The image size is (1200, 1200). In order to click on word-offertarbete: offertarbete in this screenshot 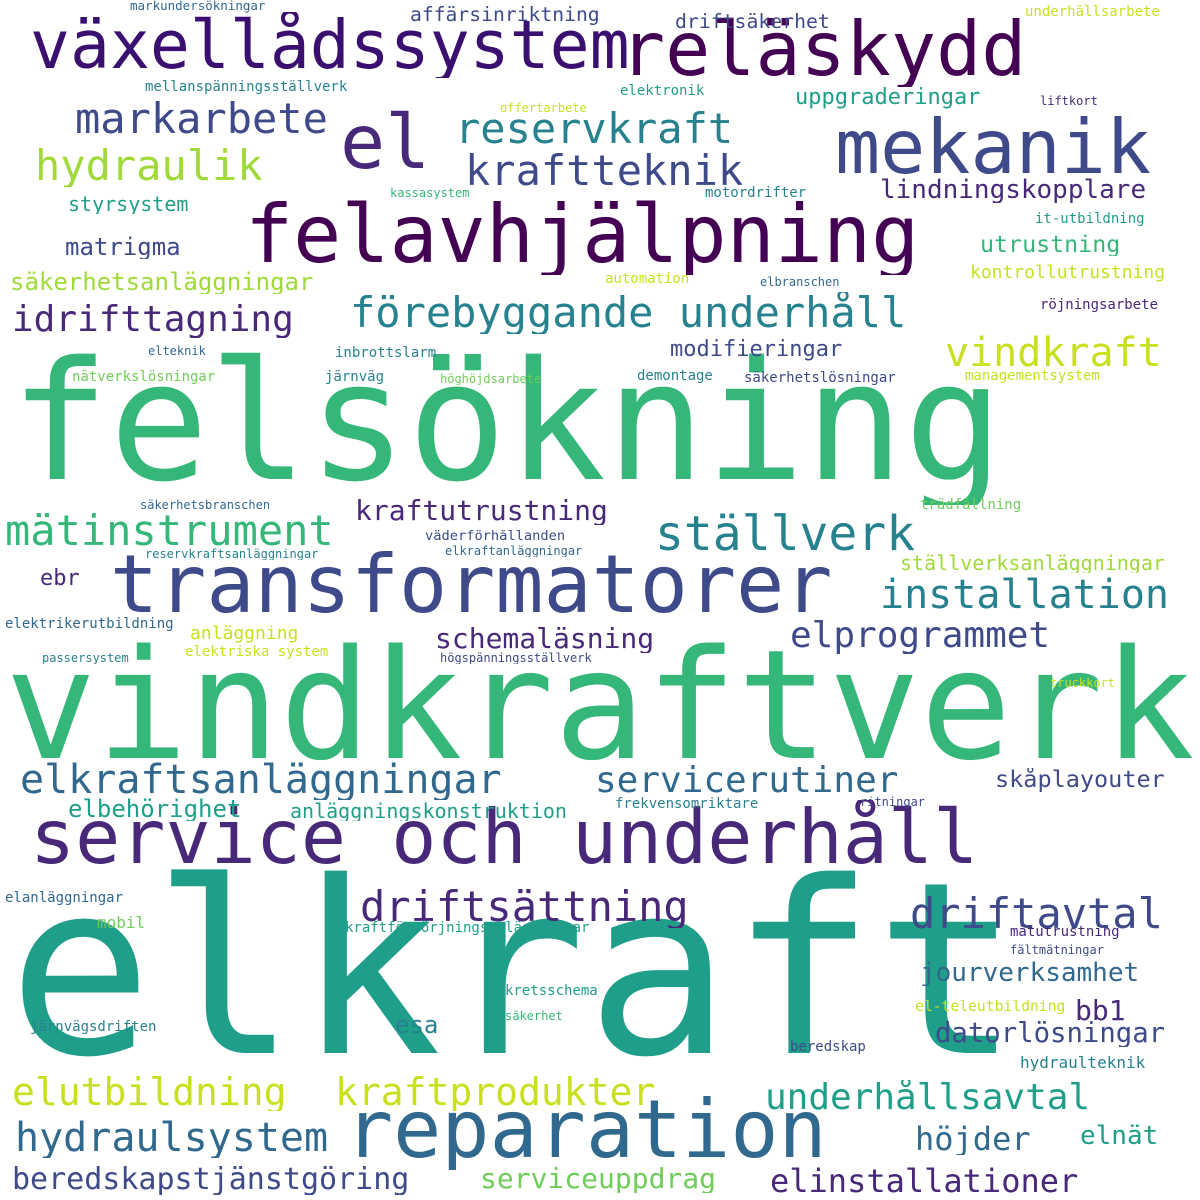, I will do `click(543, 108)`.